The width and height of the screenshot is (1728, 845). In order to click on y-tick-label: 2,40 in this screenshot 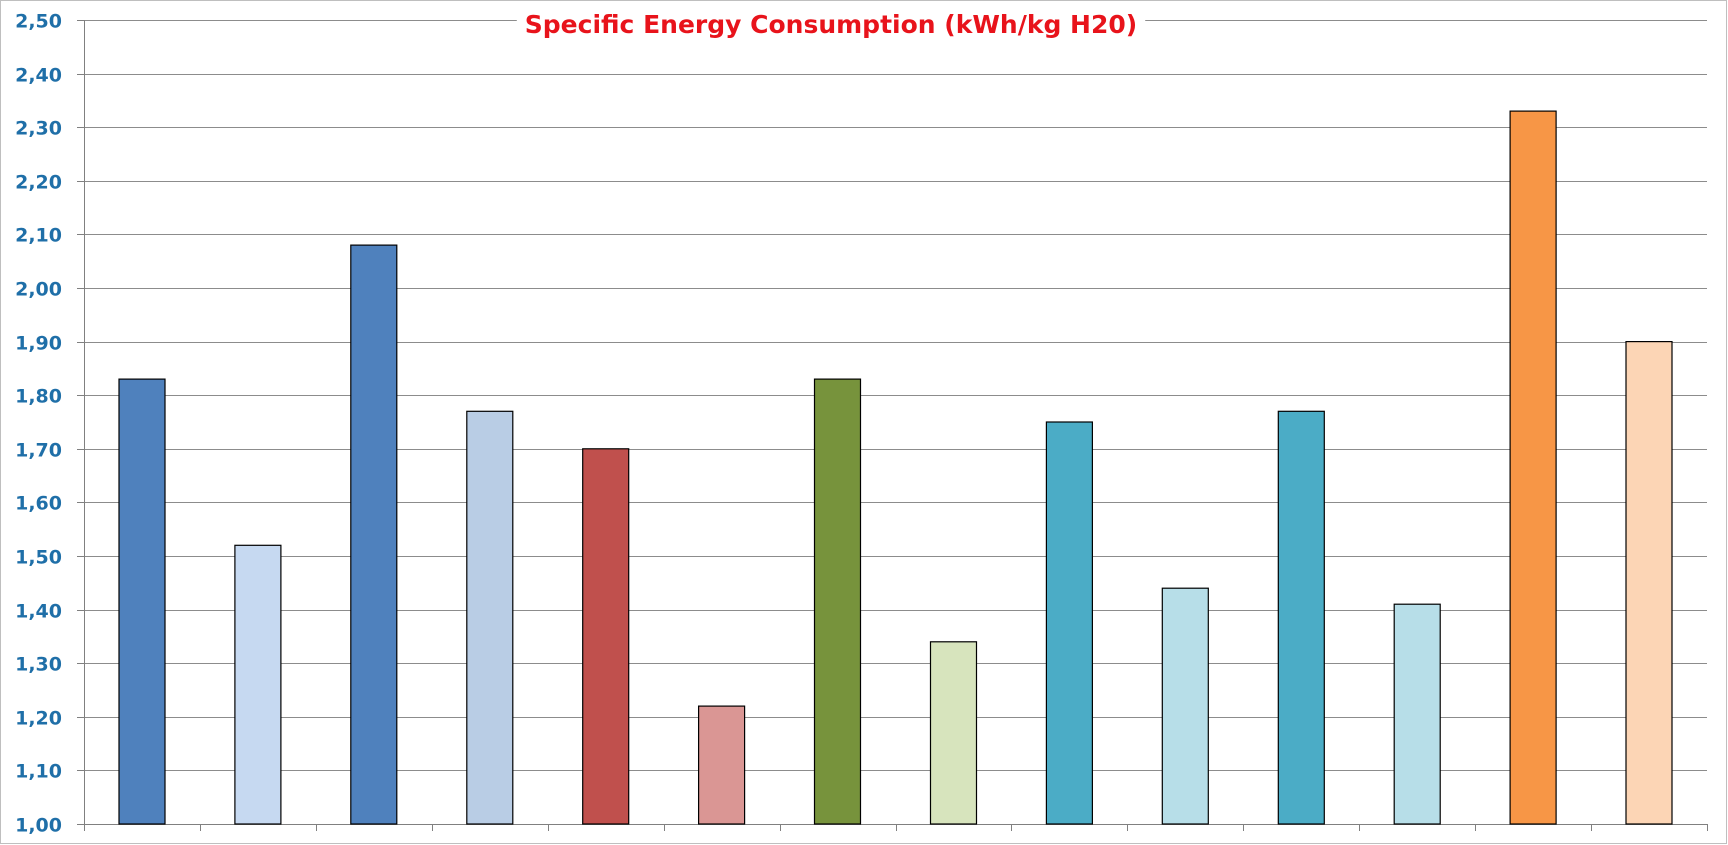, I will do `click(38, 76)`.